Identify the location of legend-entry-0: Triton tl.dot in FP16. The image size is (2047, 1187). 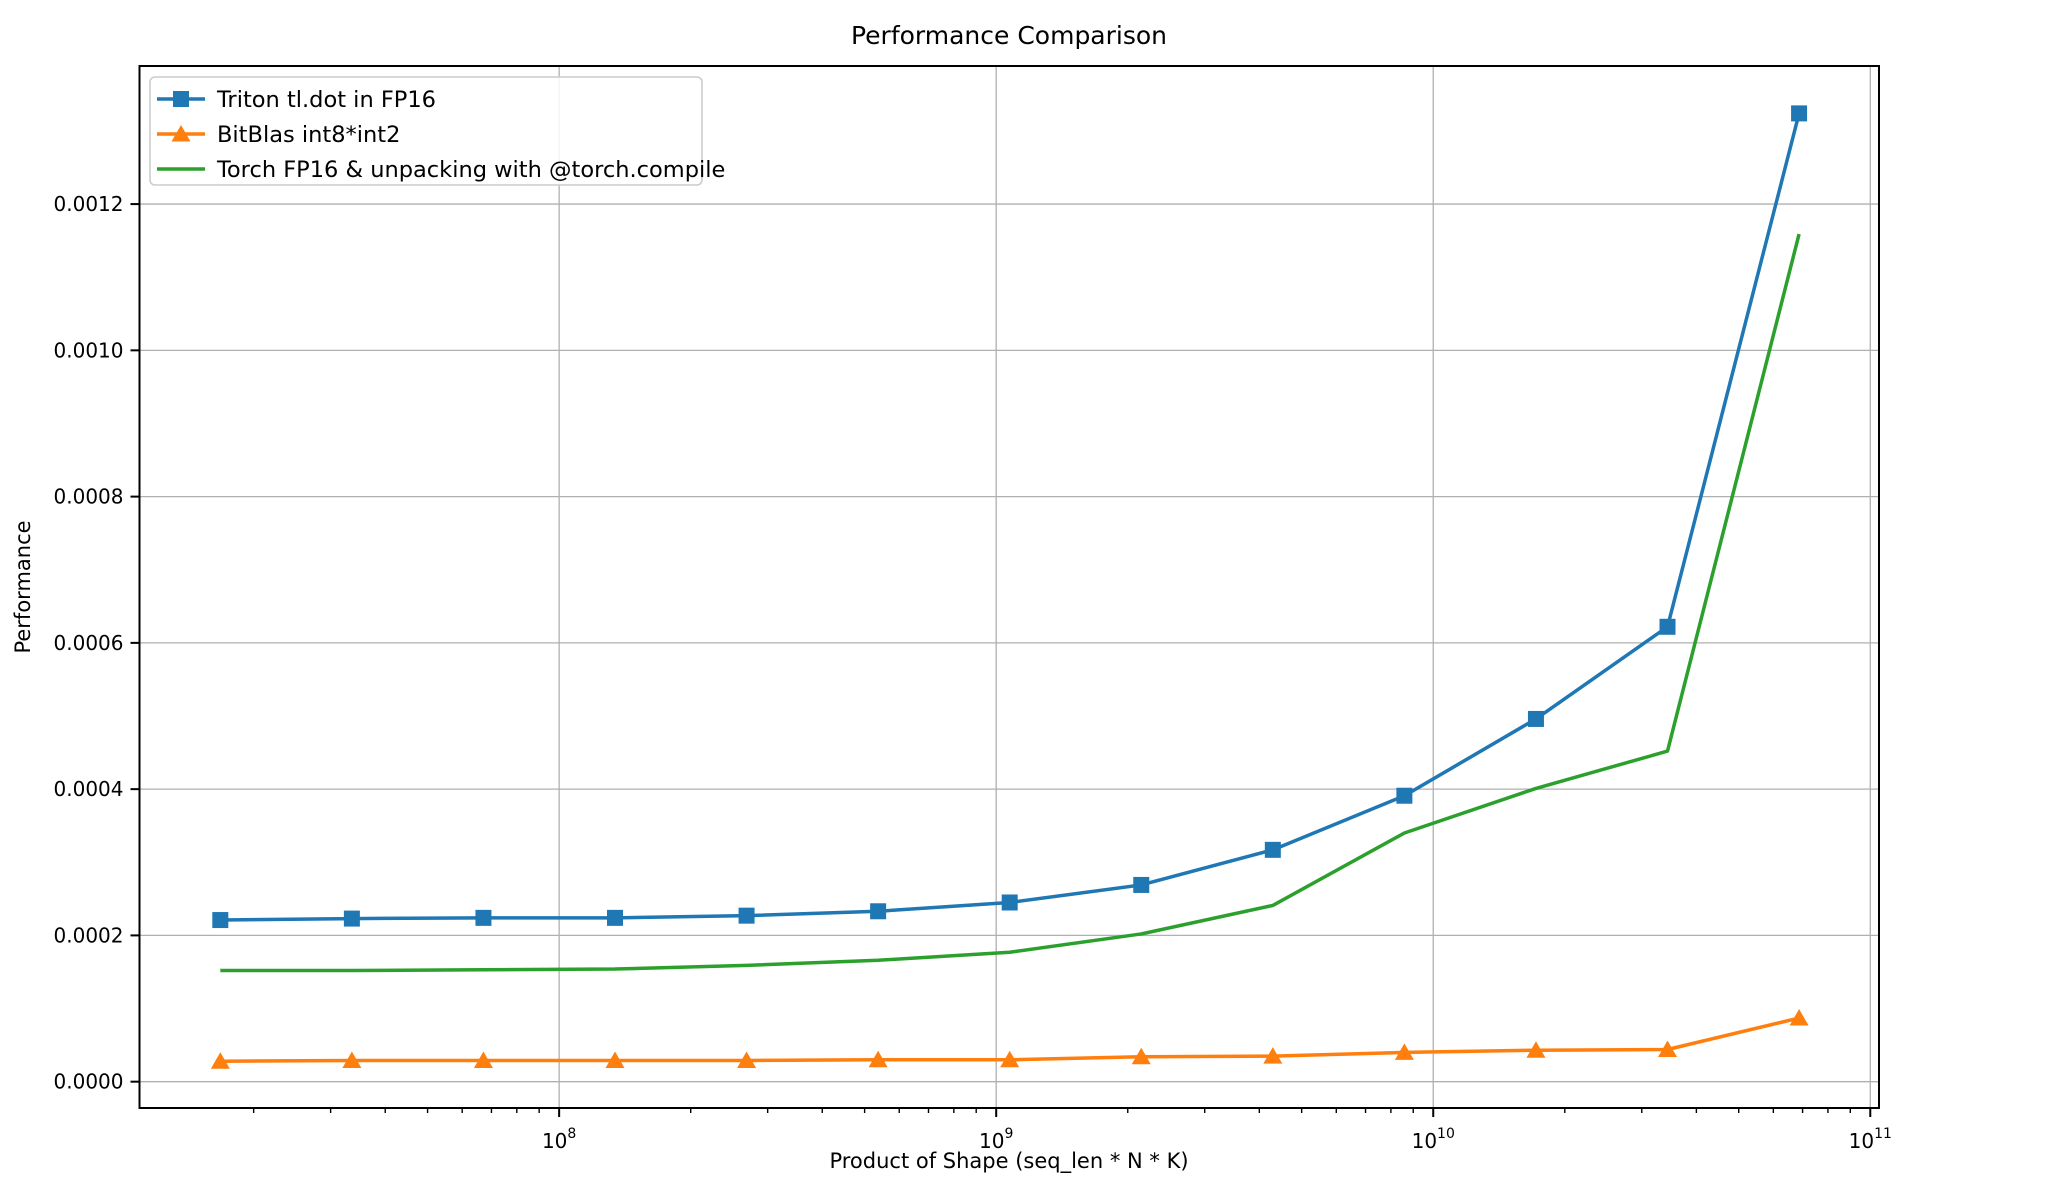
(296, 100).